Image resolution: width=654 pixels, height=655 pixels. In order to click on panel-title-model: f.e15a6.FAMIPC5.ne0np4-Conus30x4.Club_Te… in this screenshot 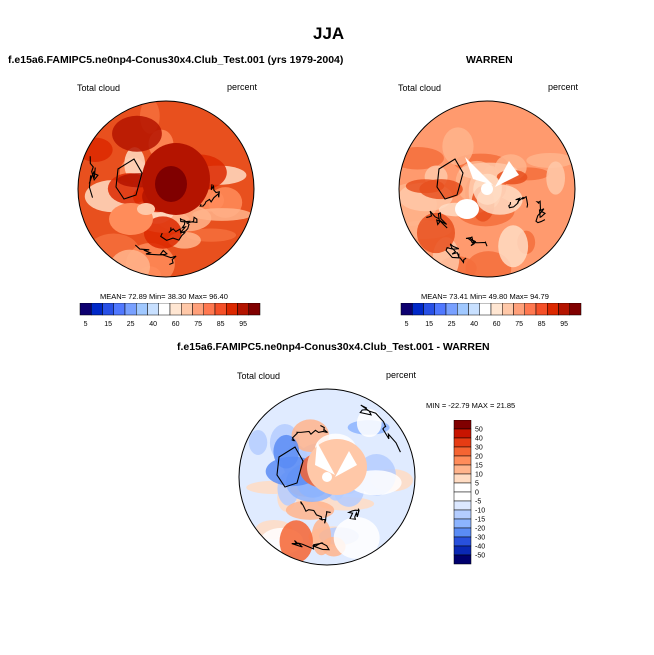, I will do `click(176, 60)`.